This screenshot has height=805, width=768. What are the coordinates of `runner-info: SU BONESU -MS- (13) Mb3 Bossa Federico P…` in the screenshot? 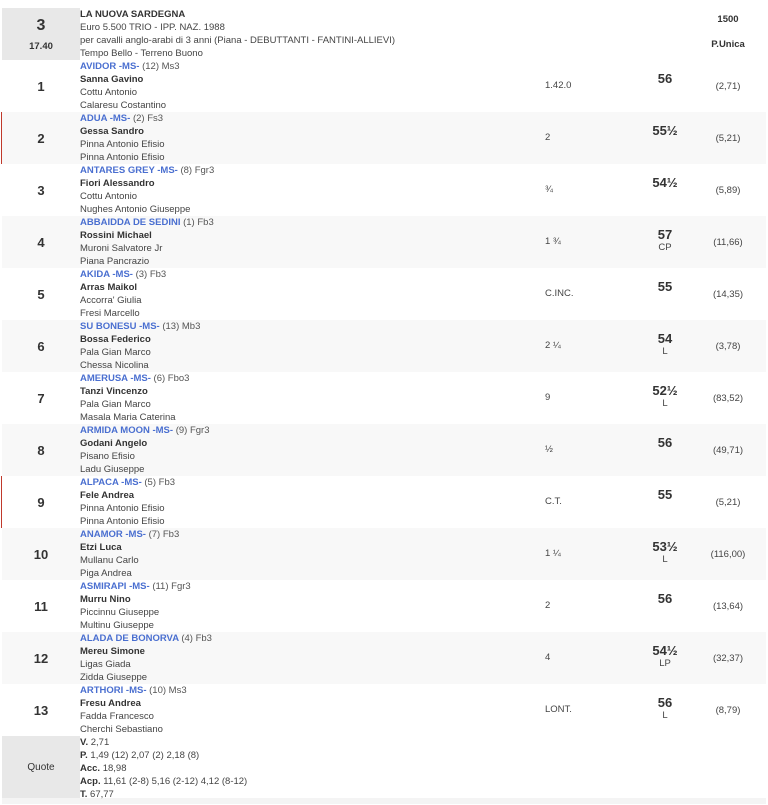 It's located at (312, 346).